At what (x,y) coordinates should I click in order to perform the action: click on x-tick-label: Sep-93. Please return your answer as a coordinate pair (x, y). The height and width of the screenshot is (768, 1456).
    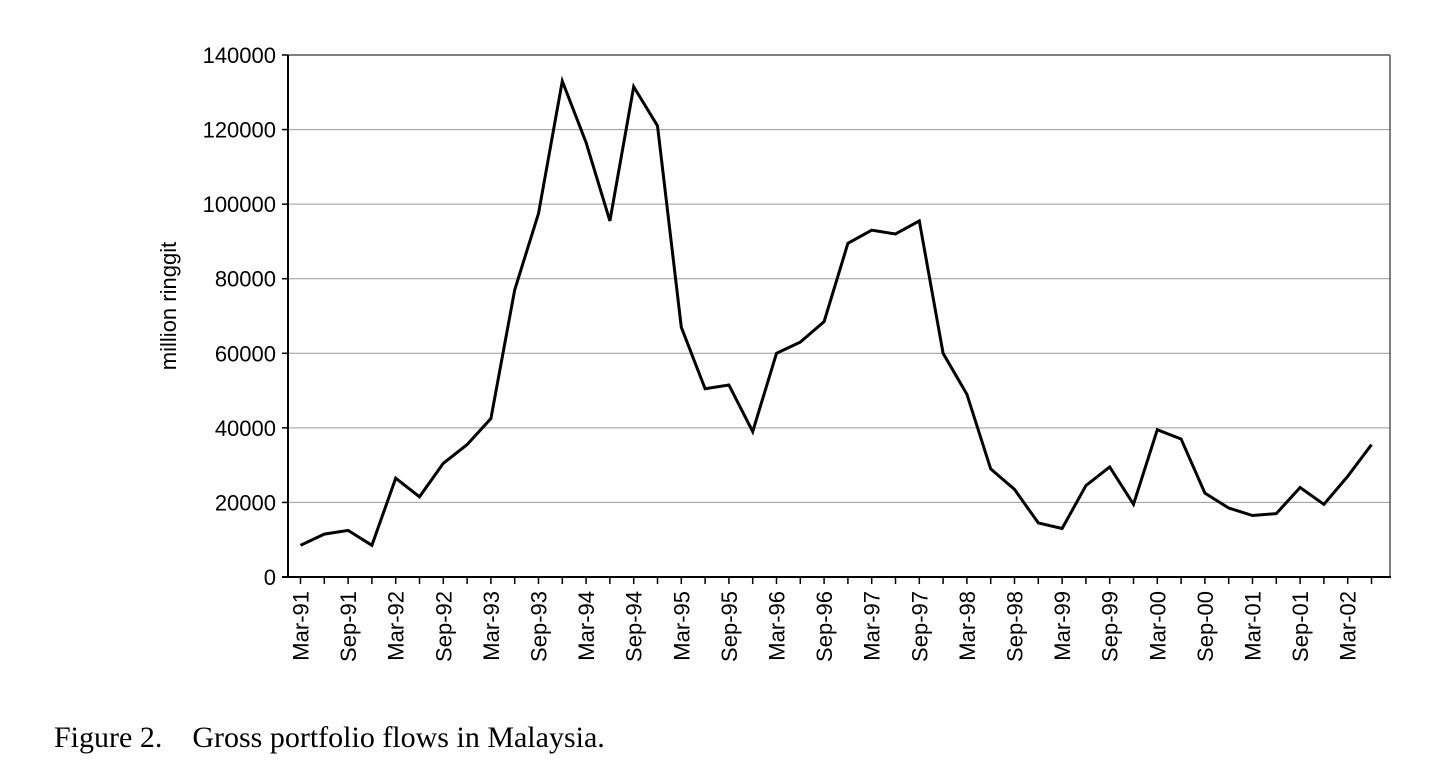
    Looking at the image, I should click on (539, 626).